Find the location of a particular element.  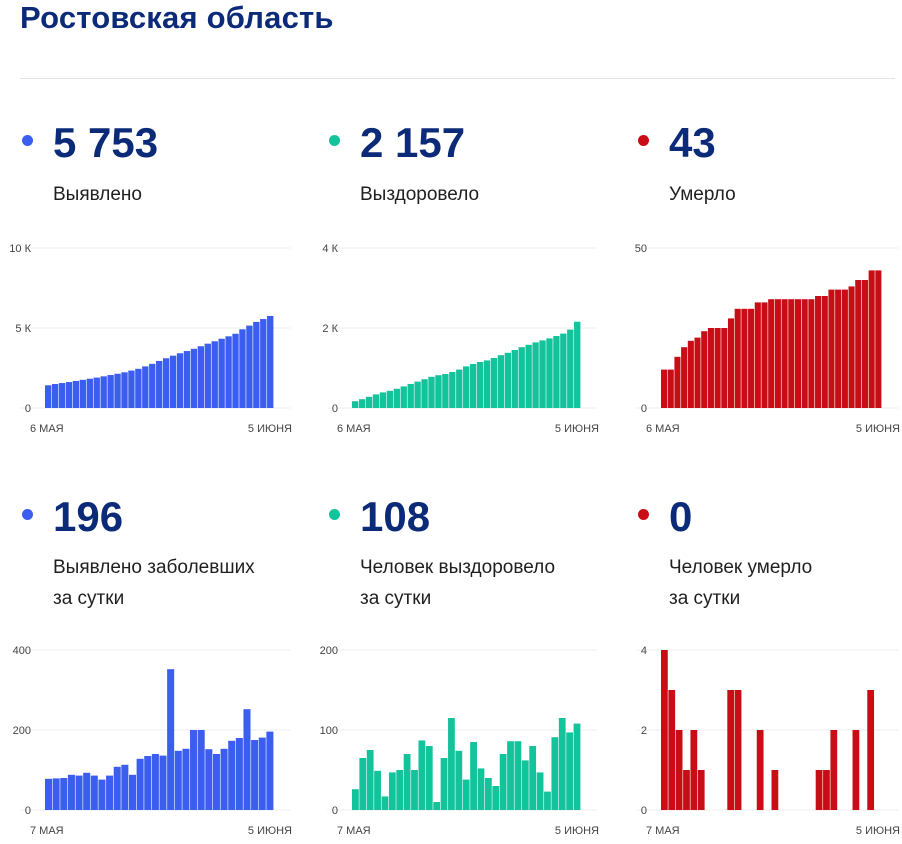

y-tick-label: 2 К is located at coordinates (330, 329).